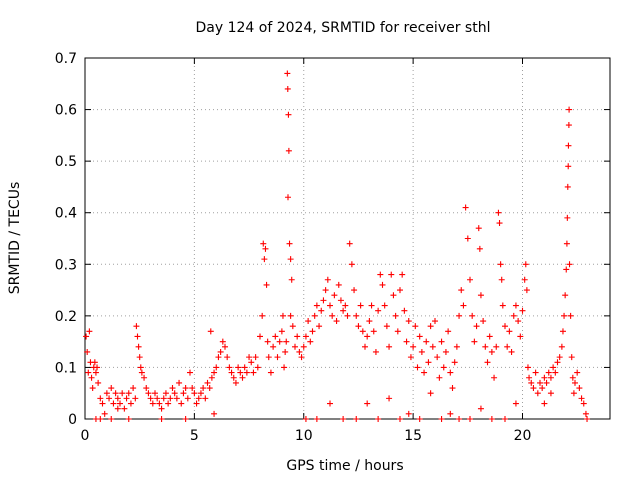  What do you see at coordinates (304, 436) in the screenshot?
I see `x-tick-label-2: 10` at bounding box center [304, 436].